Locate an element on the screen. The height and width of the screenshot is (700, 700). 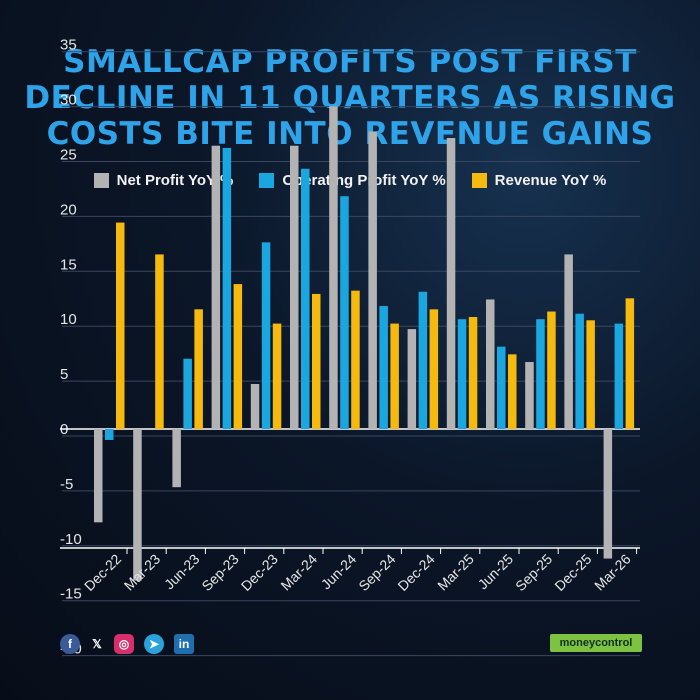
x-icon: 𝕏 is located at coordinates (97, 644).